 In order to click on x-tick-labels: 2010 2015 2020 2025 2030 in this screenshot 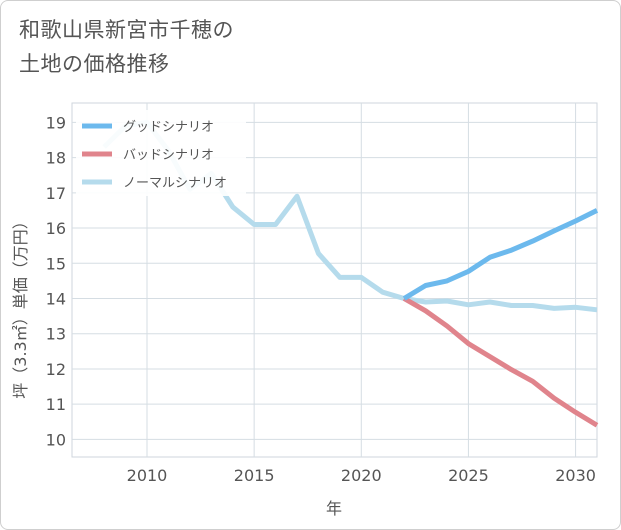, I will do `click(361, 475)`.